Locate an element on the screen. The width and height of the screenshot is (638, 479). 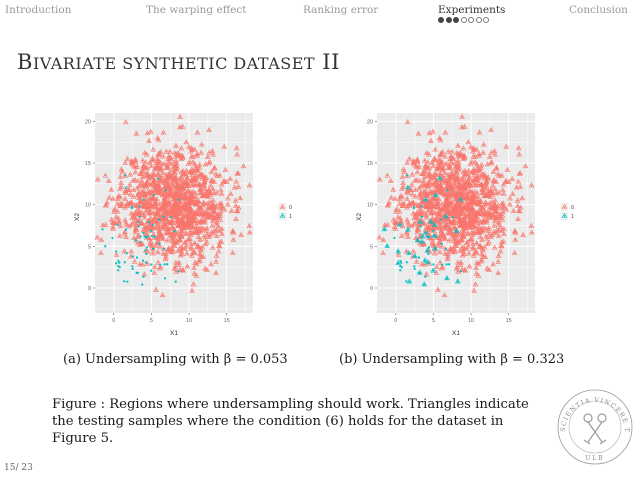
nav-experiments: Experiments is located at coordinates (472, 10).